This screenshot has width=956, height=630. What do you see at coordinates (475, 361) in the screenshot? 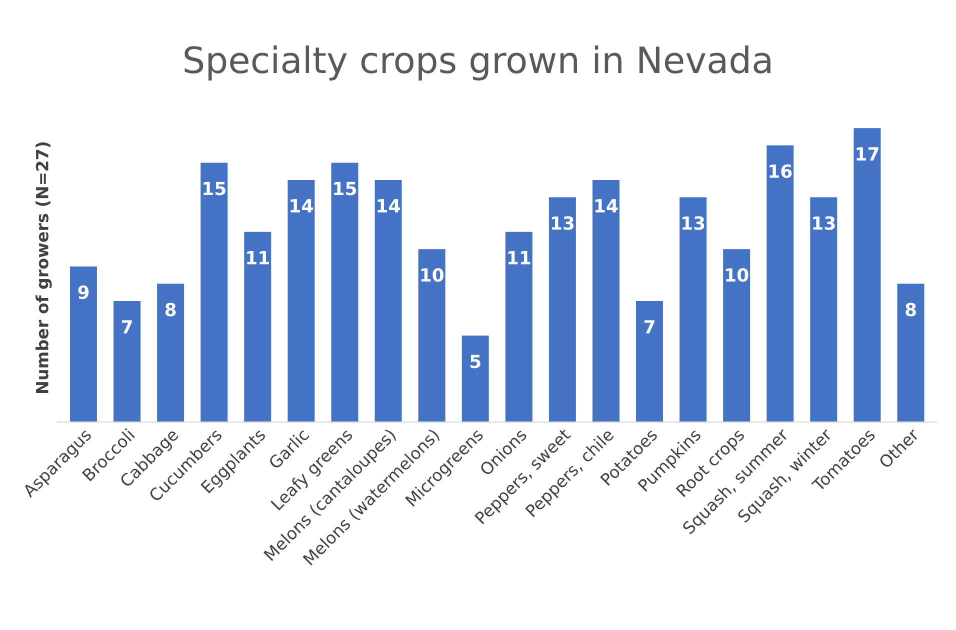
I see `data-label: 5` at bounding box center [475, 361].